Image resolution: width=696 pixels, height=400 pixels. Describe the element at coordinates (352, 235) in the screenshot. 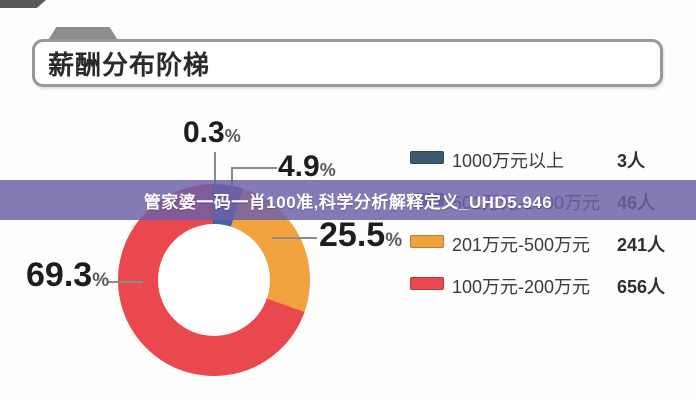

I see `percent-value: 25.5` at that location.